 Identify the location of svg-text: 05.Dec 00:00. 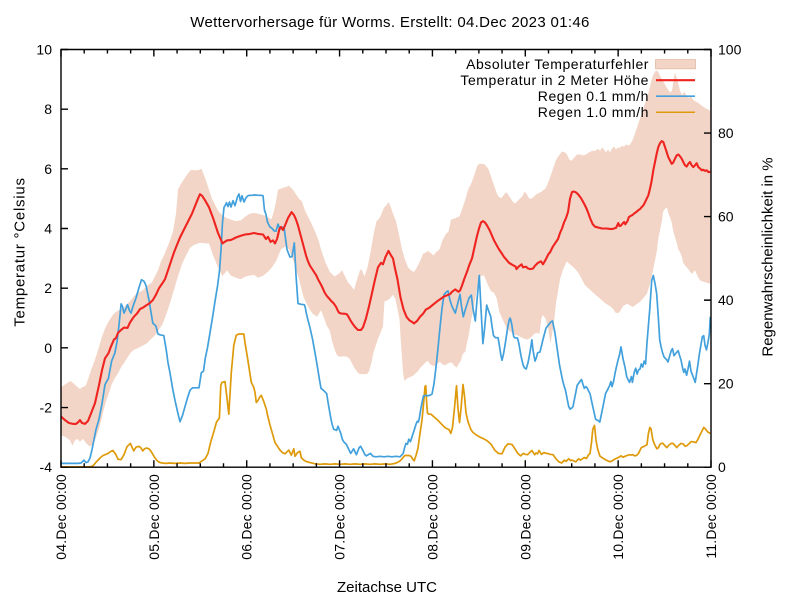
(154, 517).